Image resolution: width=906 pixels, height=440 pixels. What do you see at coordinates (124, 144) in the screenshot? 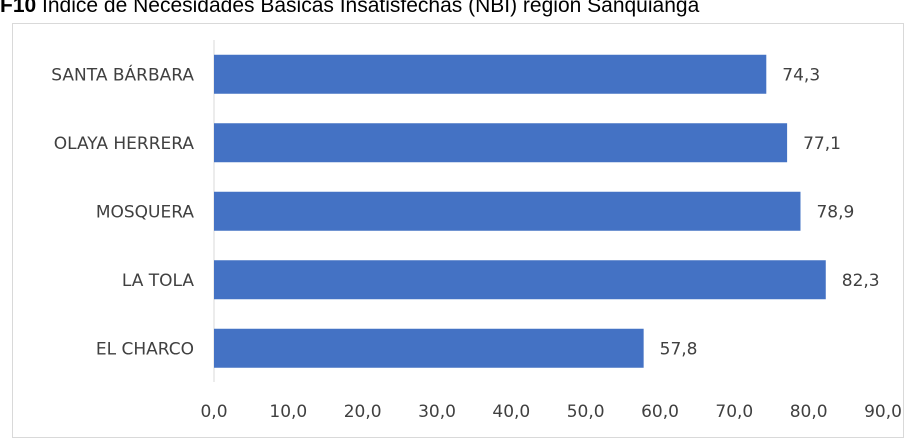
I see `category-label: OLAYA HERRERA` at bounding box center [124, 144].